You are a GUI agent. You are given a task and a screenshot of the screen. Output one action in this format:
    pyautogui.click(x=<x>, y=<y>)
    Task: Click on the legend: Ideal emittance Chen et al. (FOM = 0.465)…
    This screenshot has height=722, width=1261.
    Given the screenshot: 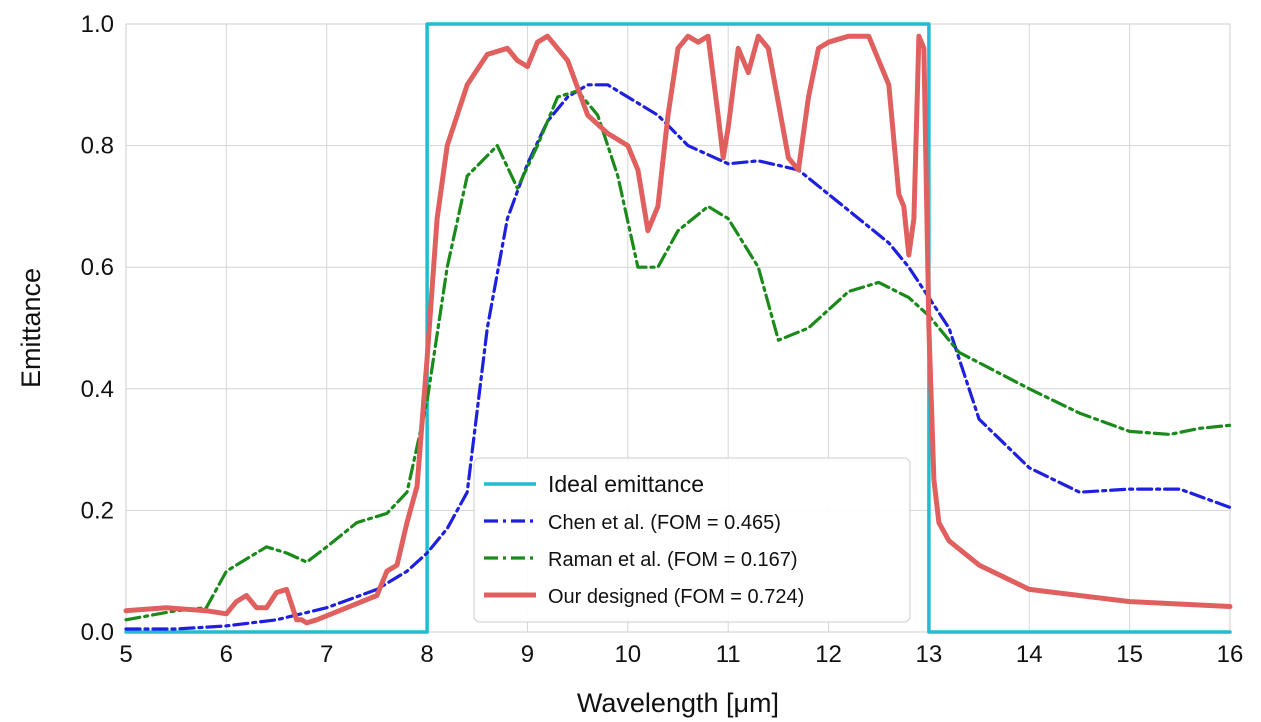 What is the action you would take?
    pyautogui.click(x=692, y=540)
    